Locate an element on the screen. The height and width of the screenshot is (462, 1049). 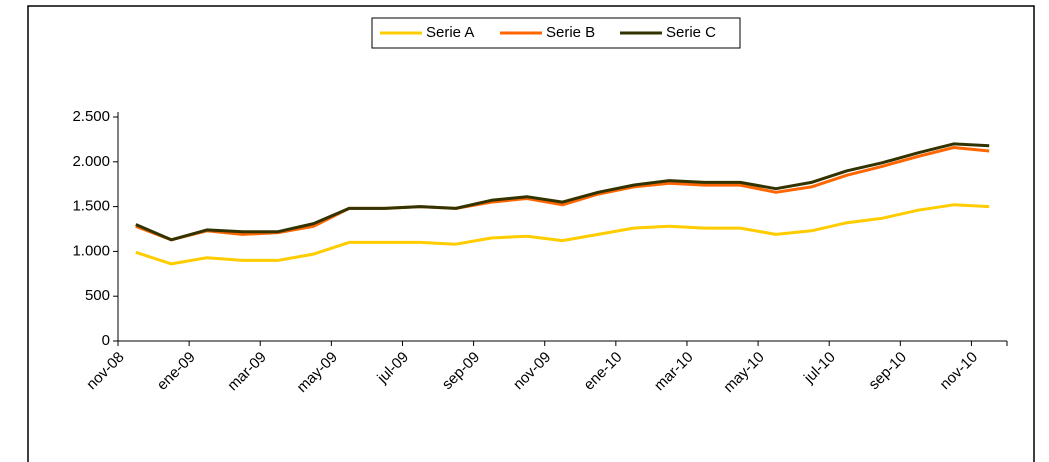
legend-label: Serie A is located at coordinates (450, 32).